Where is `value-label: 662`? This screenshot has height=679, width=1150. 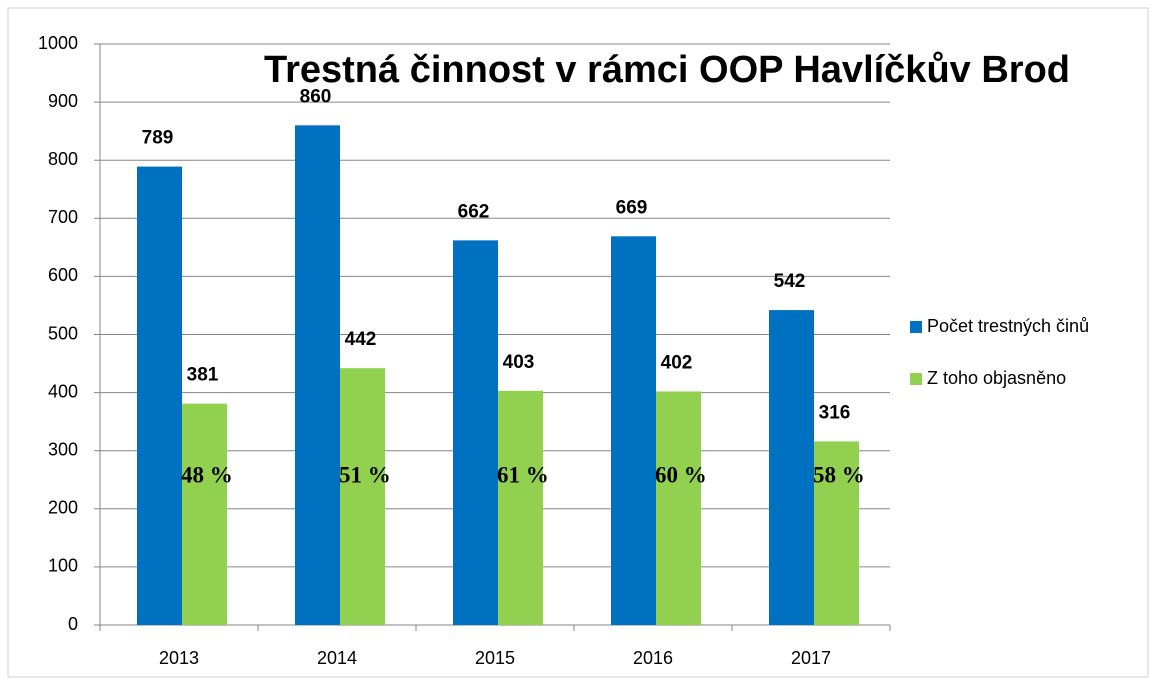 value-label: 662 is located at coordinates (474, 211).